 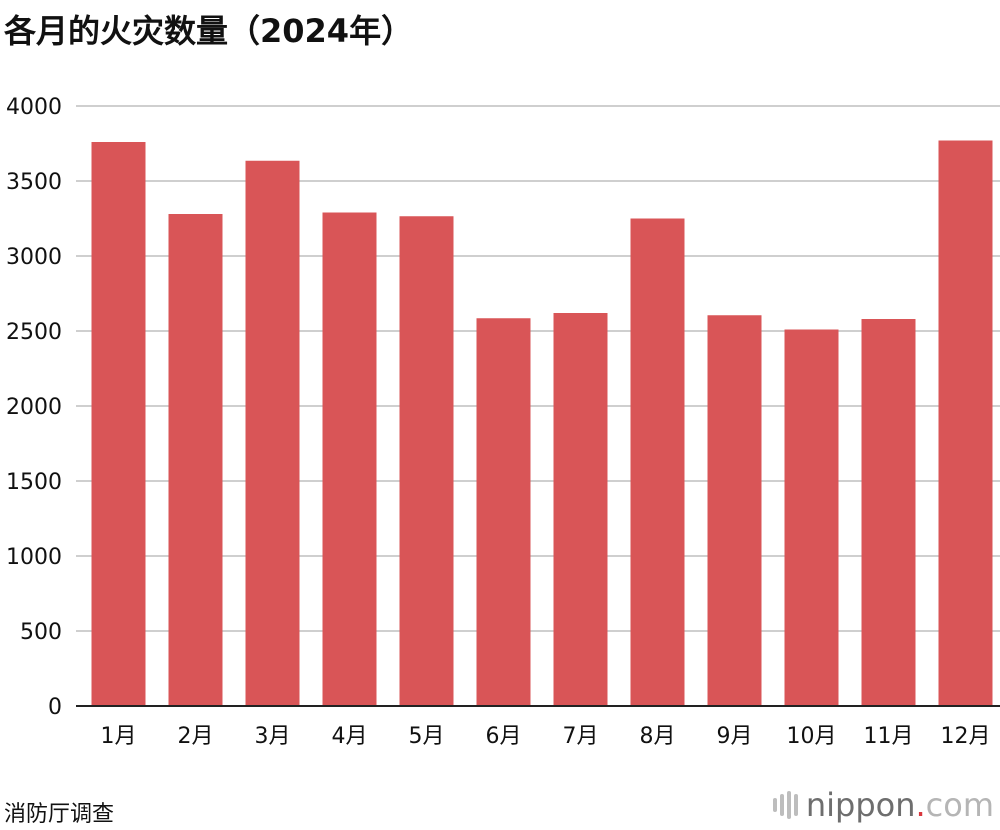 What do you see at coordinates (59, 814) in the screenshot?
I see `source-note: 消防厅调查` at bounding box center [59, 814].